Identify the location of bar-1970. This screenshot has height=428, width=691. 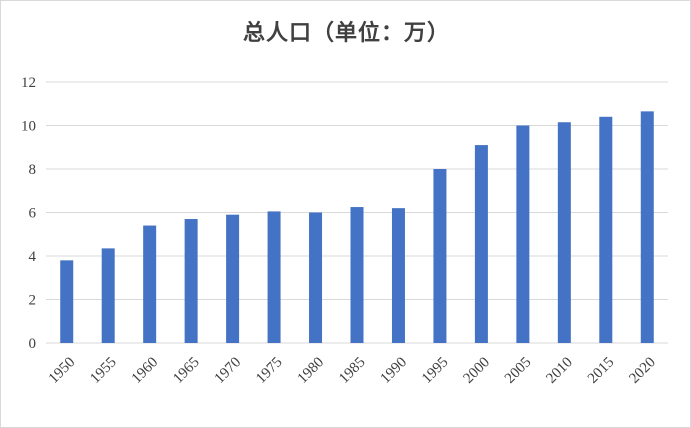
(233, 278).